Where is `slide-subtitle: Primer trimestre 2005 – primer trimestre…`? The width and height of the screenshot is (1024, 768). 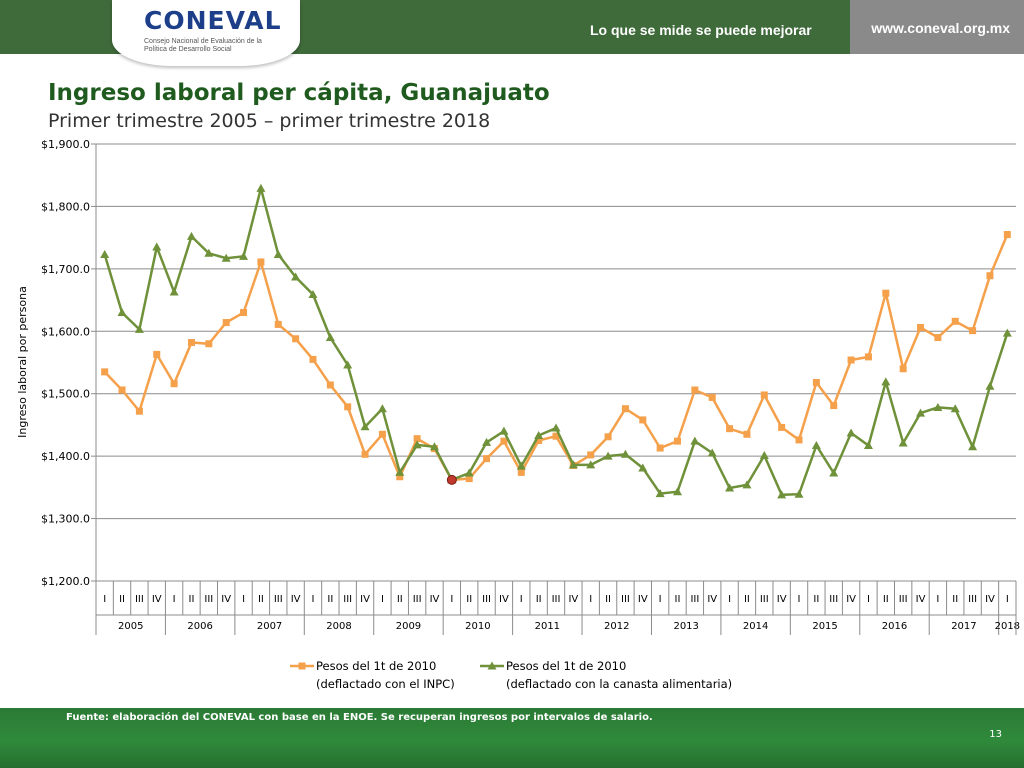
slide-subtitle: Primer trimestre 2005 – primer trimestre… is located at coordinates (269, 121).